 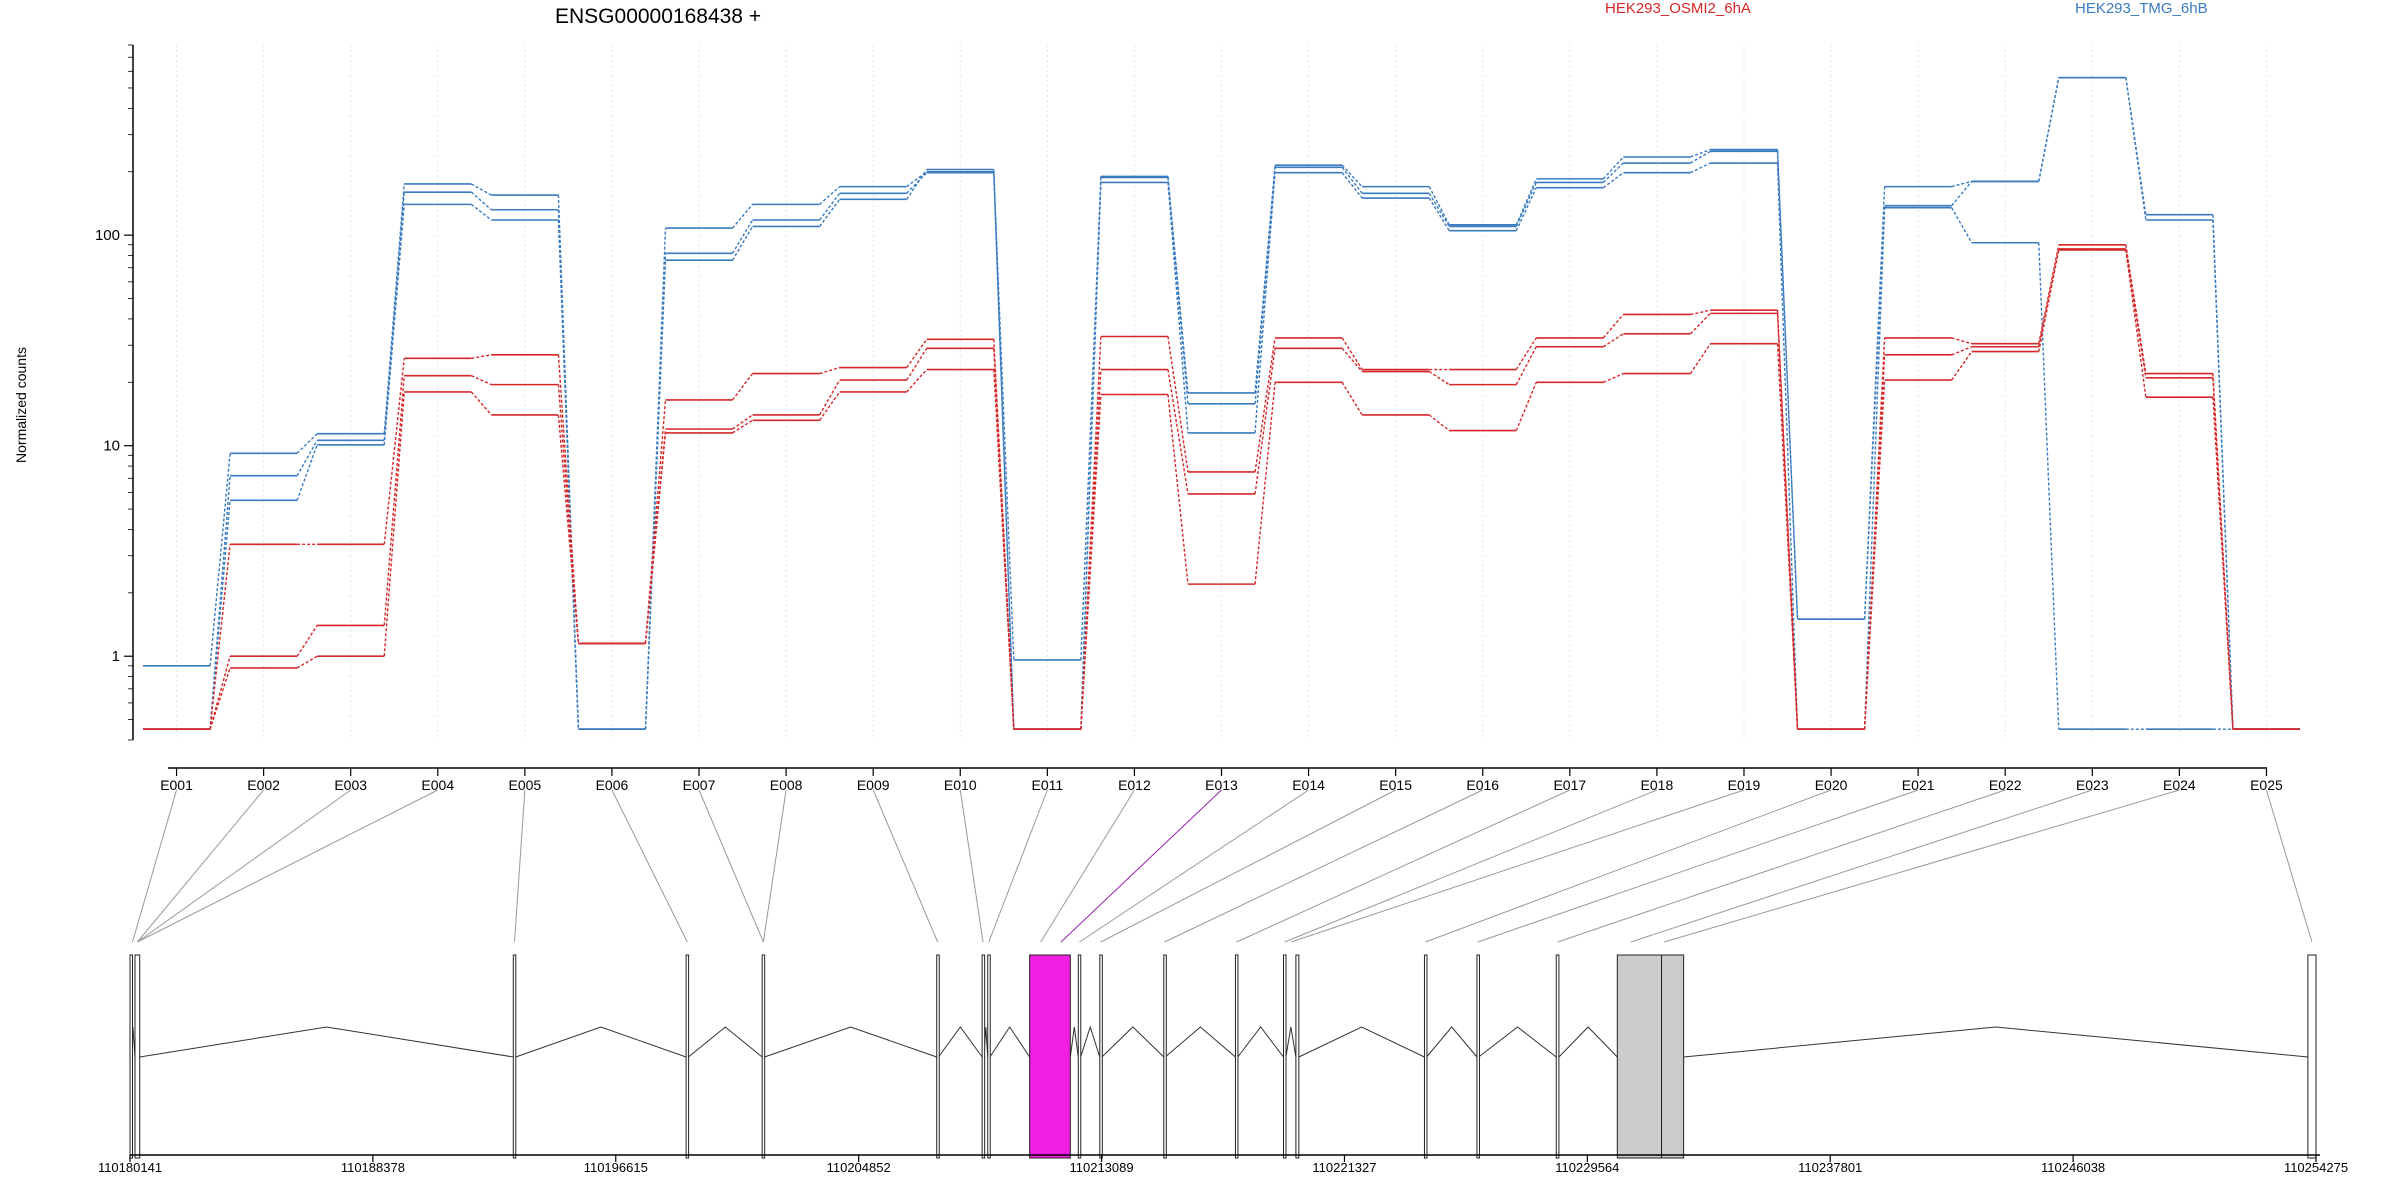 I want to click on coord-tick-label: 110180141, so click(x=130, y=1167).